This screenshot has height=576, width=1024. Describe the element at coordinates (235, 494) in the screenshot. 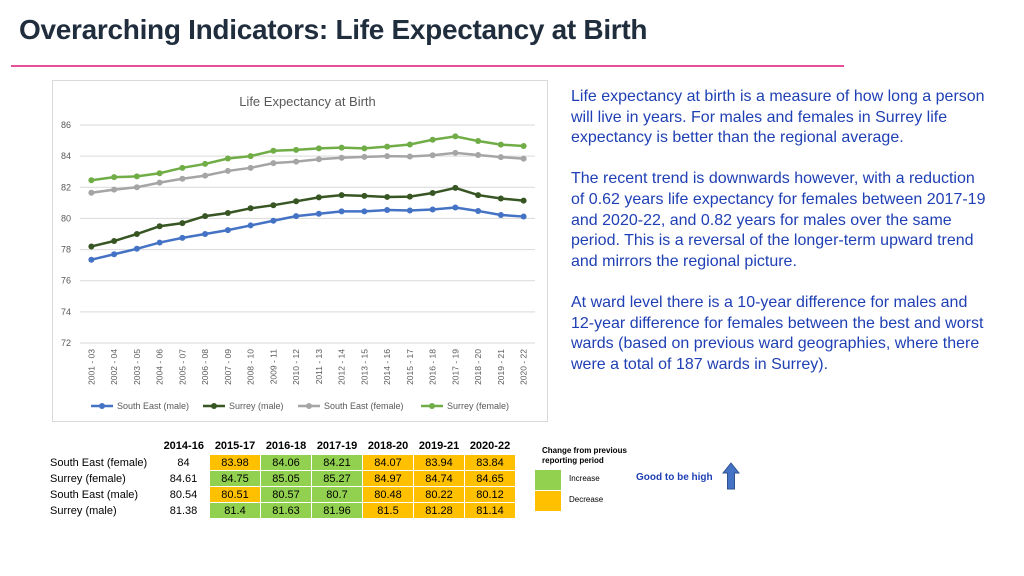

I see `table-cell: 80.51` at that location.